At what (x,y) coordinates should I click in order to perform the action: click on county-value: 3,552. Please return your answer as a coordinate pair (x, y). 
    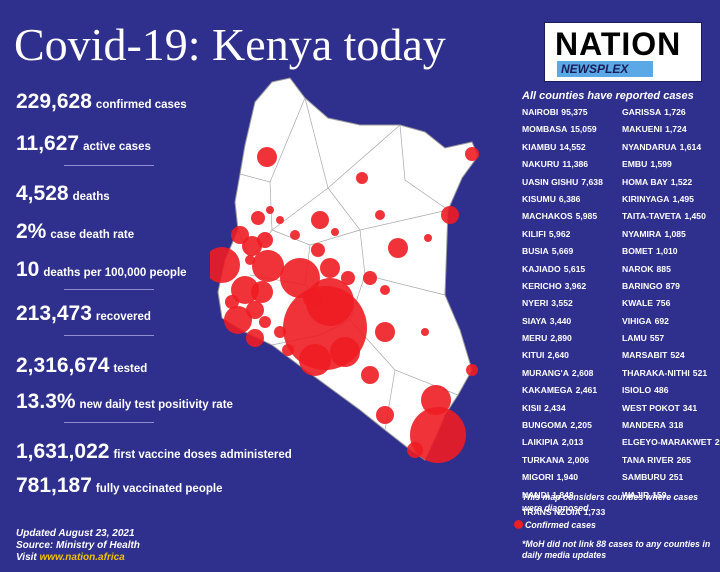
    Looking at the image, I should click on (562, 303).